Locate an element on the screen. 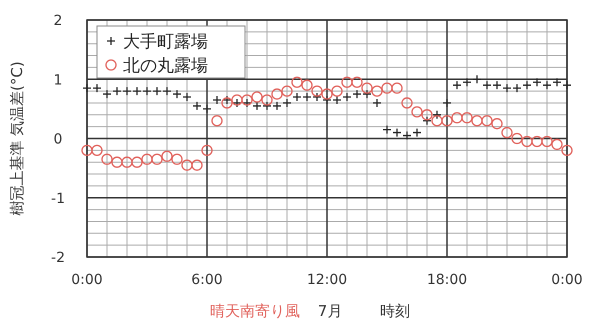 This screenshot has width=600, height=333. y-tick-label: 0 is located at coordinates (58, 140).